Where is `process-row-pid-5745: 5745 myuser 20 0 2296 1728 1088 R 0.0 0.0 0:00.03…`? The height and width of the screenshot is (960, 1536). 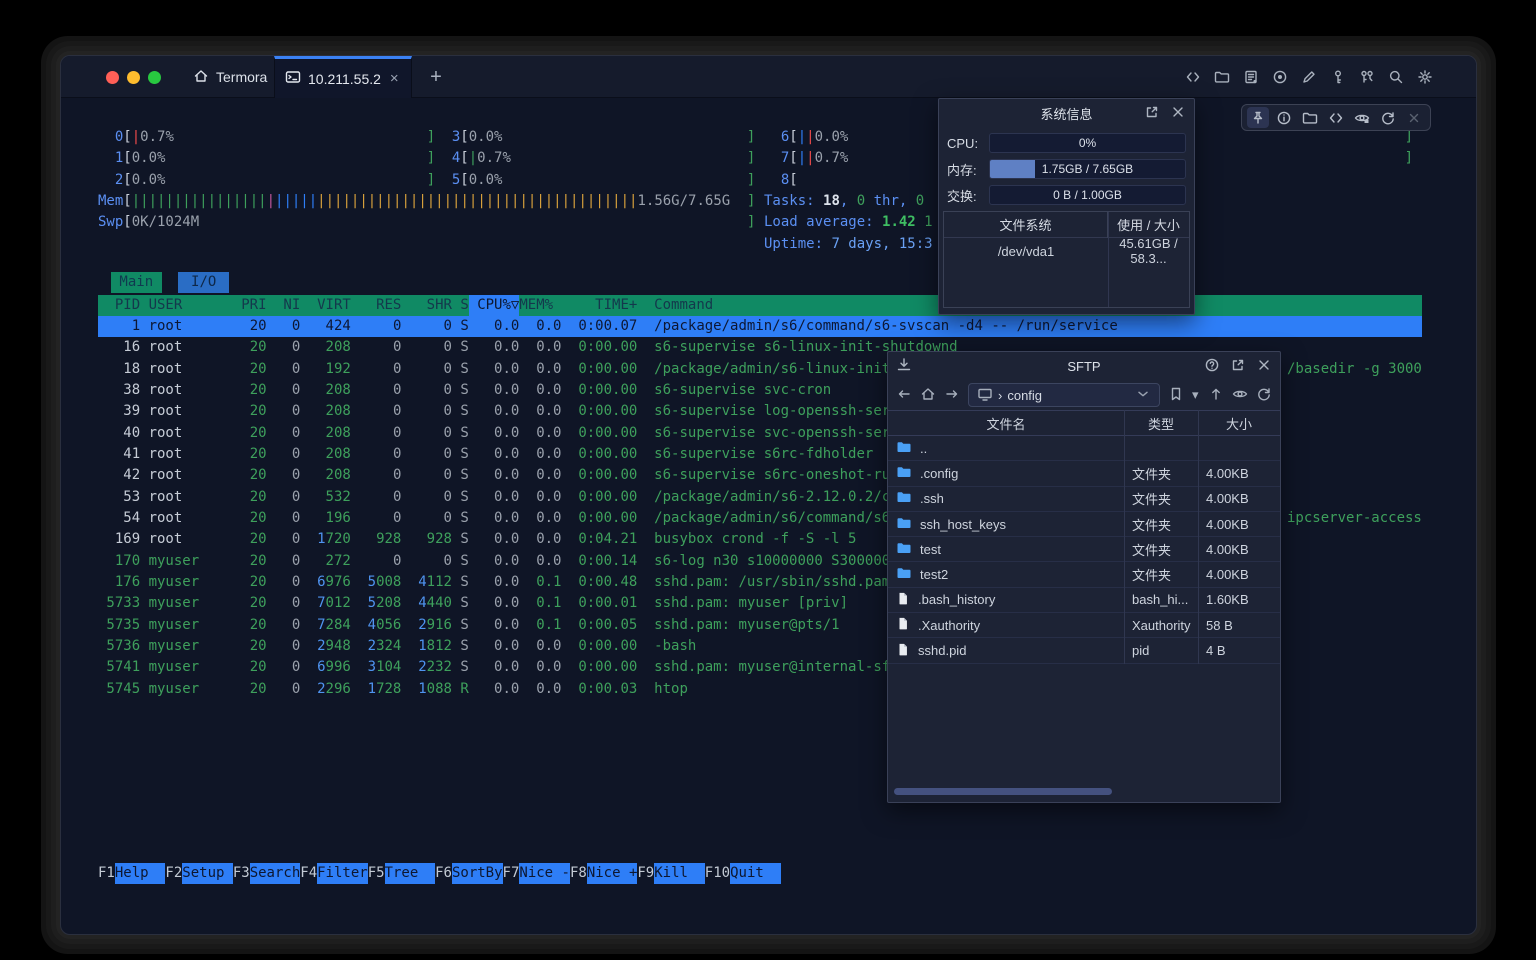
process-row-pid-5745: 5745 myuser 20 0 2296 1728 1088 R 0.0 0.0 0:00.03… is located at coordinates (397, 688).